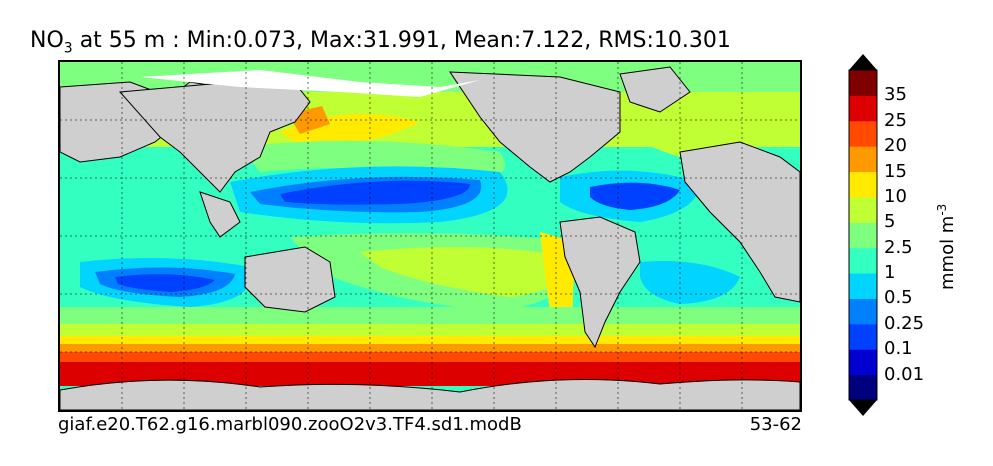  I want to click on colorbar-over-triangle, so click(863, 62).